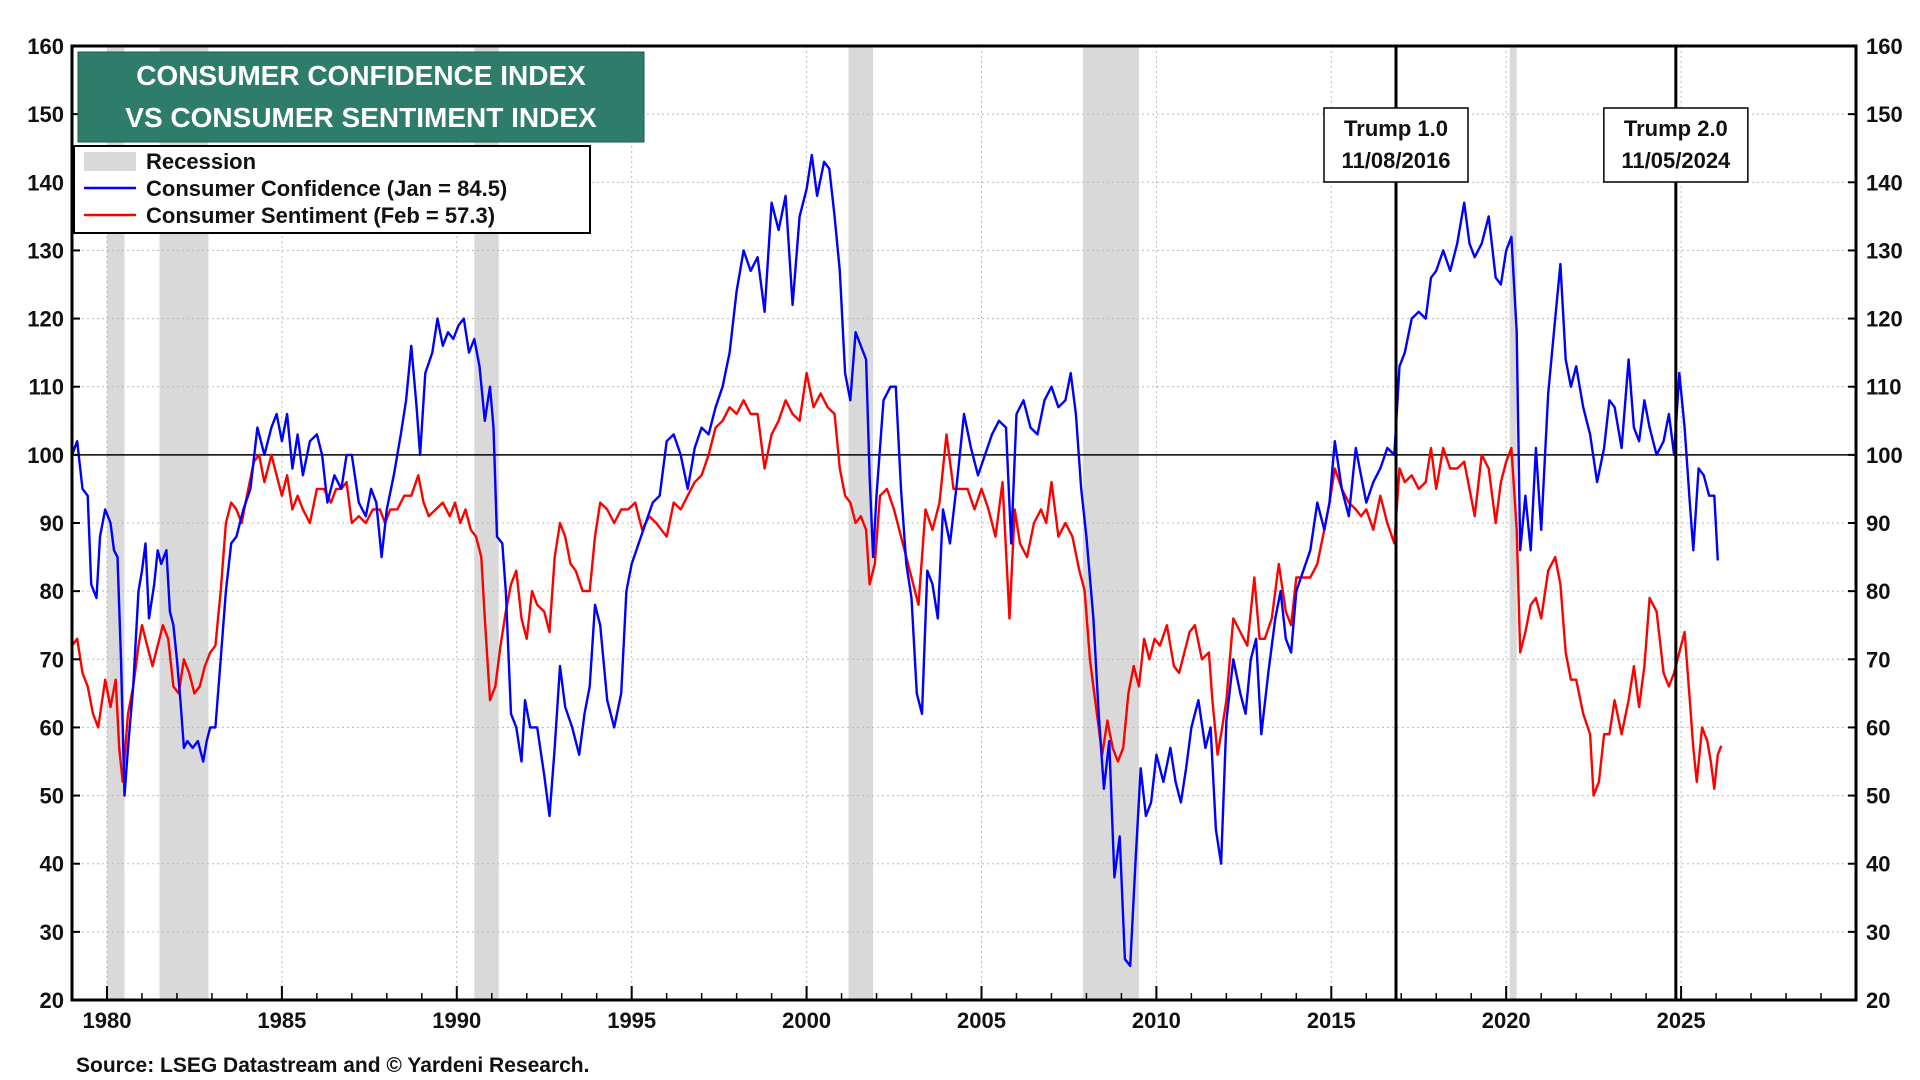 This screenshot has width=1920, height=1080. I want to click on y-tick-label-left-80: 80, so click(52, 591).